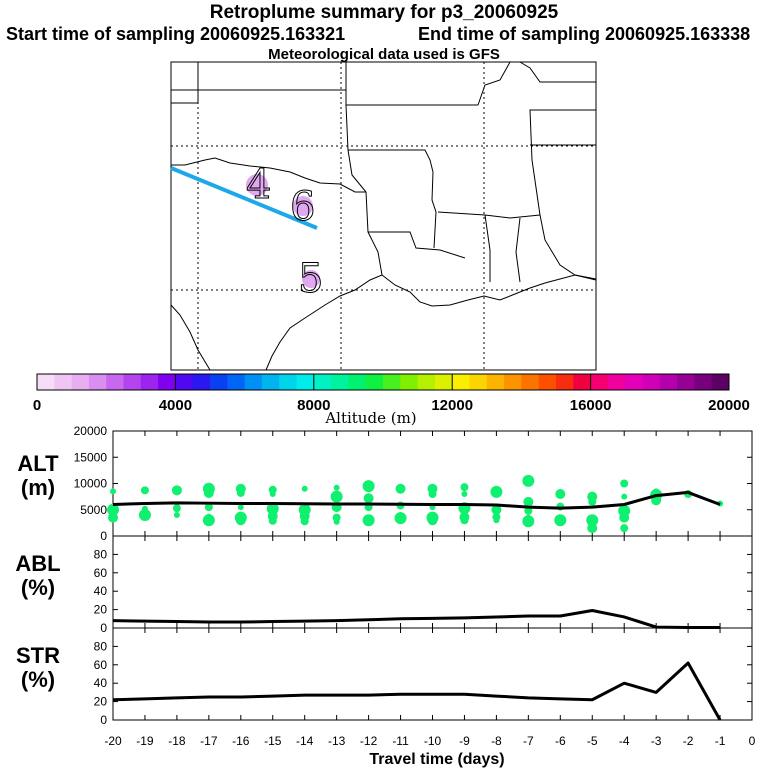 This screenshot has width=768, height=768. I want to click on x-tick-label: -16, so click(241, 741).